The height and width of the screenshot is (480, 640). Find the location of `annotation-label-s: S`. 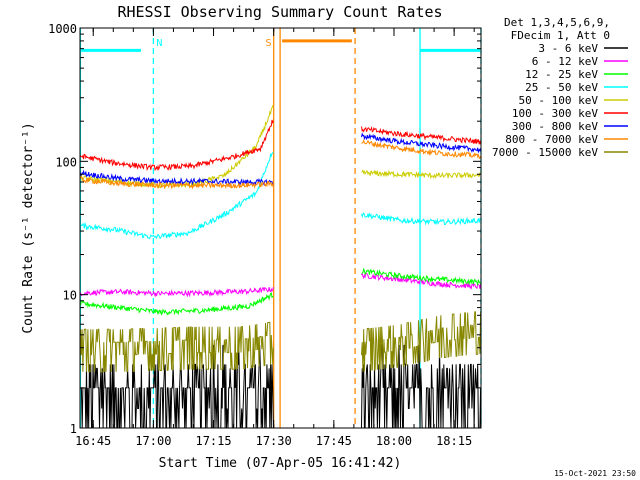

annotation-label-s: S is located at coordinates (268, 43).